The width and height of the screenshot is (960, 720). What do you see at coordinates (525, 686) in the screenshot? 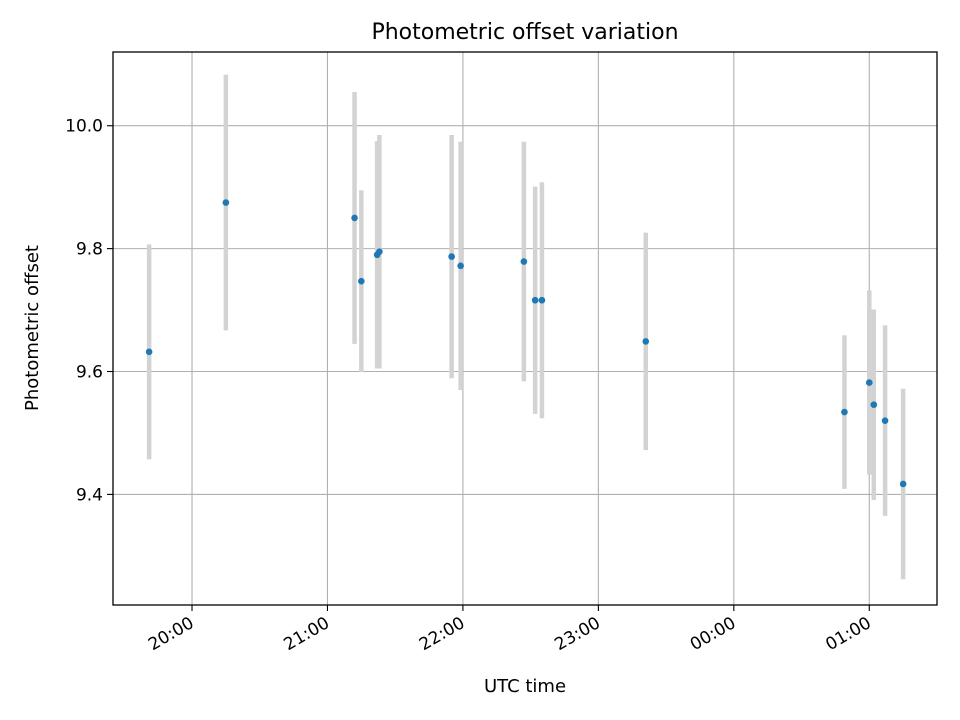
I see `x-axis-label: UTC time` at bounding box center [525, 686].